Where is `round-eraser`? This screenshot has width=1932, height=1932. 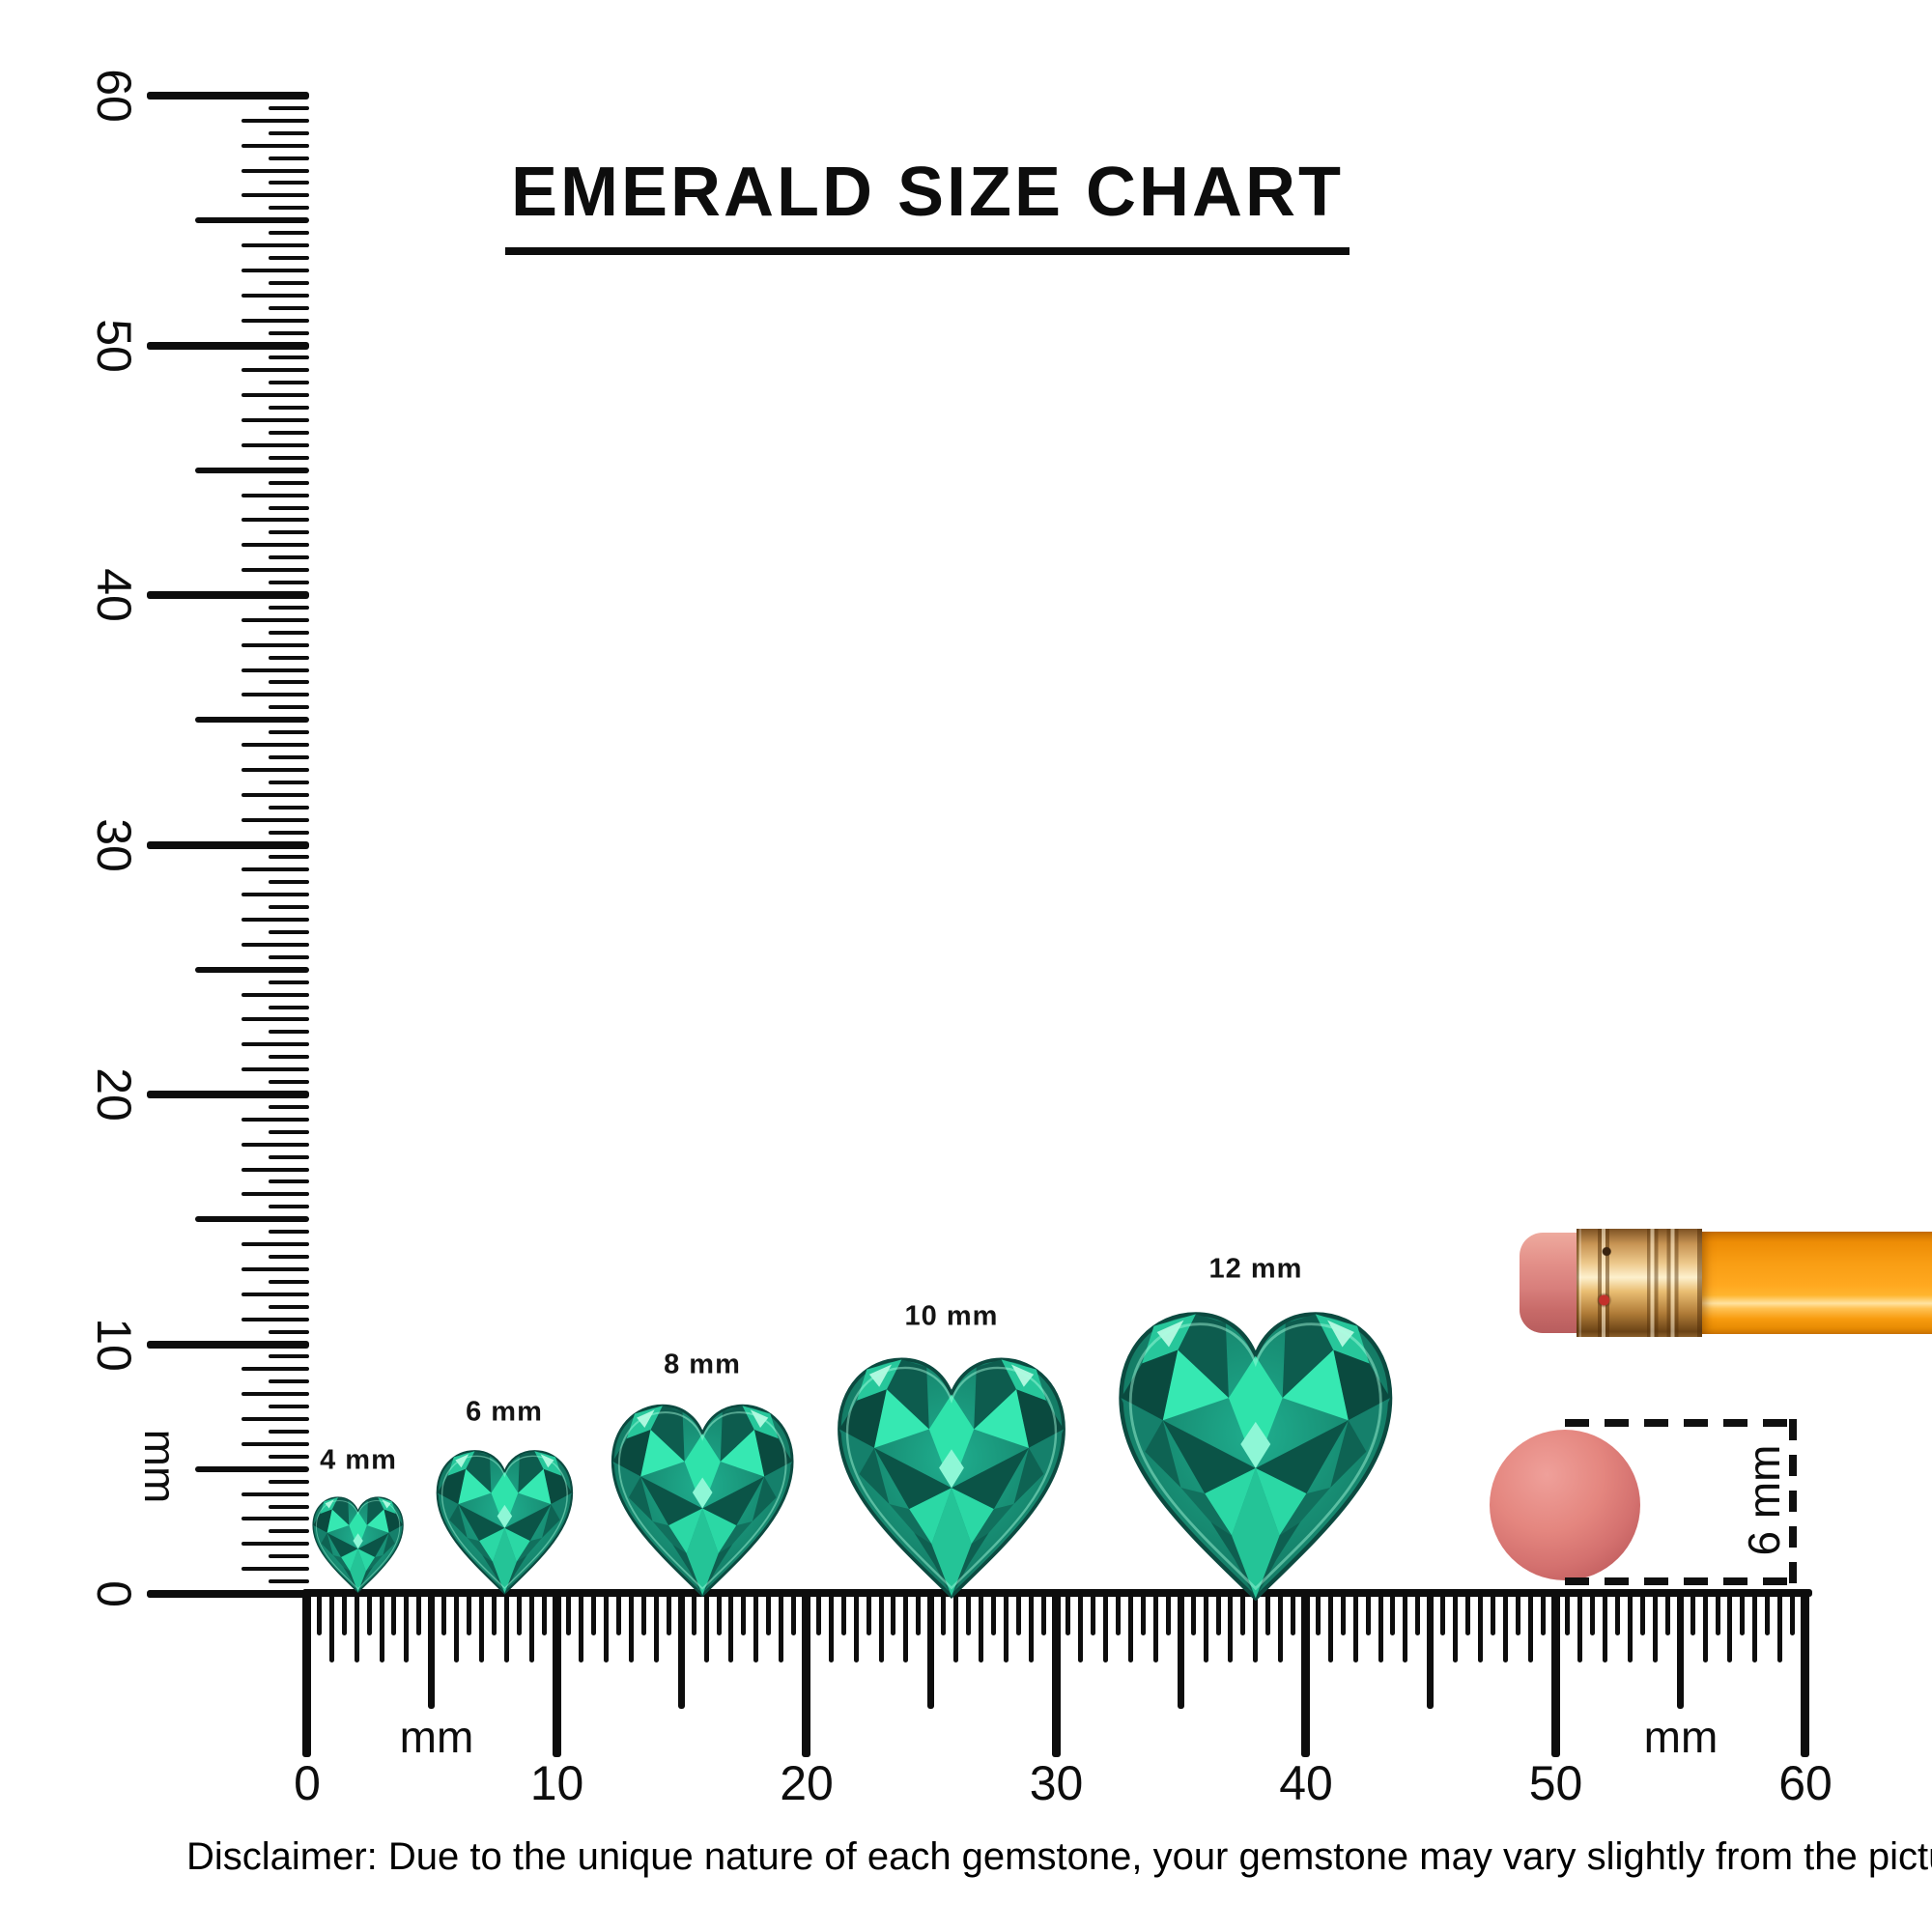
round-eraser is located at coordinates (1565, 1505).